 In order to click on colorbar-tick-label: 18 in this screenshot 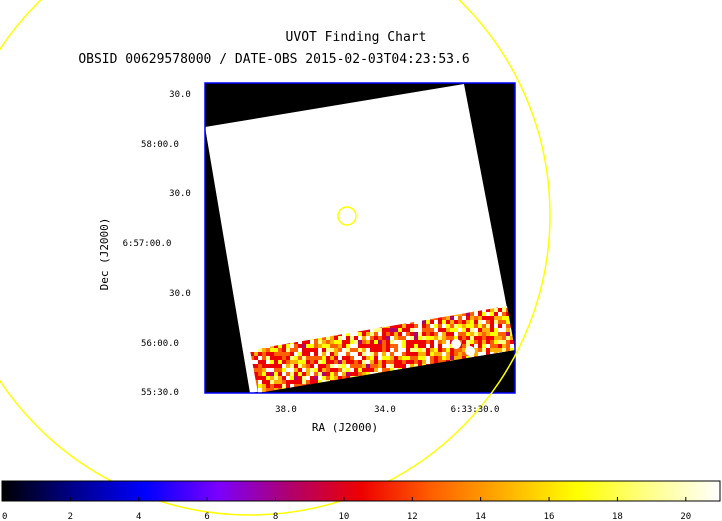, I will do `click(617, 516)`.